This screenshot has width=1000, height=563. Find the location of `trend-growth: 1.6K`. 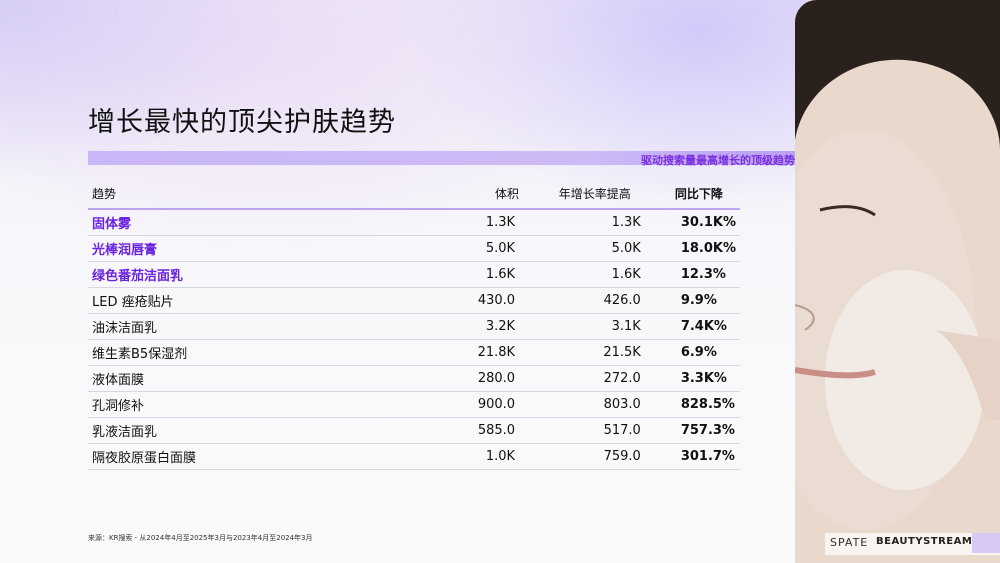

trend-growth: 1.6K is located at coordinates (582, 274).